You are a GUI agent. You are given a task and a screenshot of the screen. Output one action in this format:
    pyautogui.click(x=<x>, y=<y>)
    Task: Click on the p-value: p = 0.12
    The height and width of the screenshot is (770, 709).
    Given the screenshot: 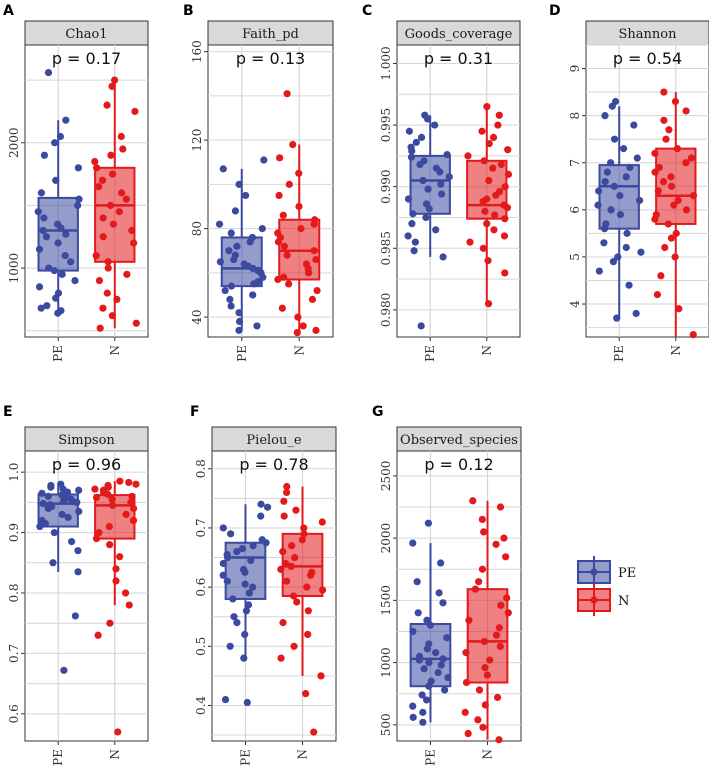 What is the action you would take?
    pyautogui.click(x=458, y=464)
    